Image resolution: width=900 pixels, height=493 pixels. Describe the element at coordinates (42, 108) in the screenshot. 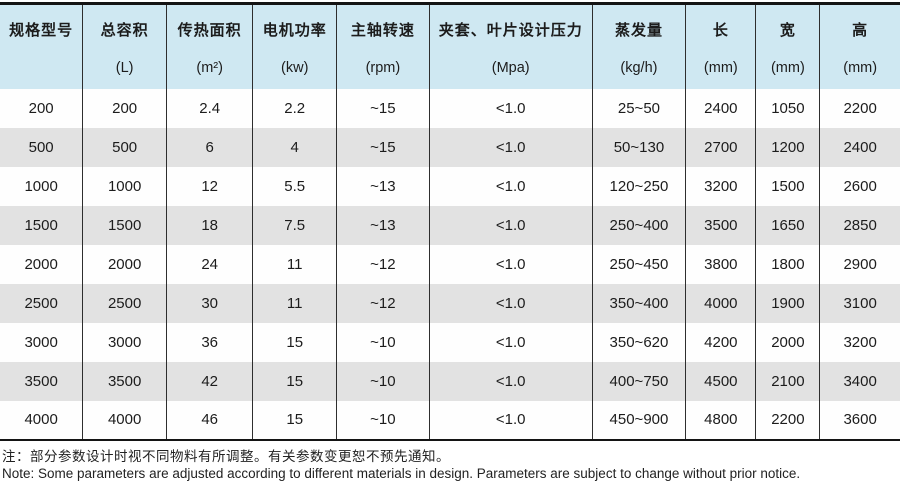

I see `table-cell: 200` at that location.